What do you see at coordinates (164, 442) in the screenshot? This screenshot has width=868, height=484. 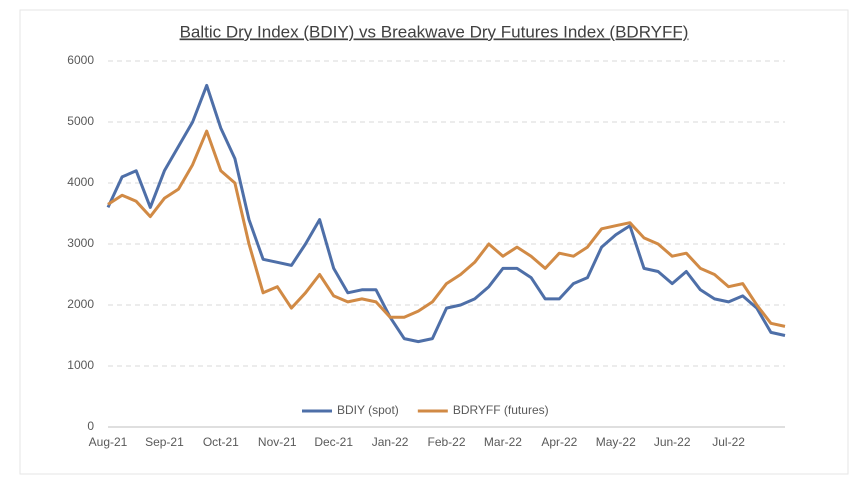 I see `x-tick-label: Sep-21` at bounding box center [164, 442].